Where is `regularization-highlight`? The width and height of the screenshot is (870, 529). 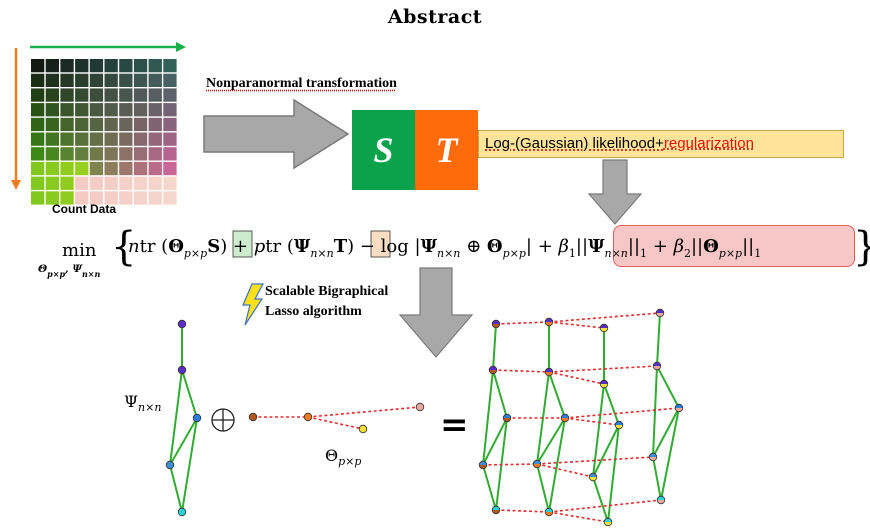
regularization-highlight is located at coordinates (734, 246).